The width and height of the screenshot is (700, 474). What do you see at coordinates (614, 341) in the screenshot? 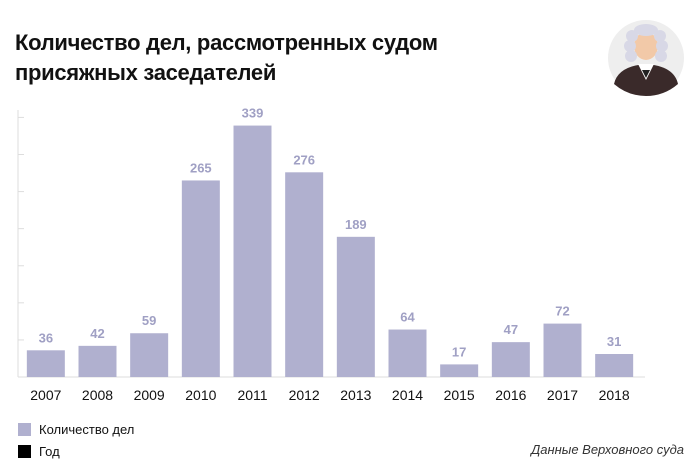
I see `data-label-2018: 31` at bounding box center [614, 341].